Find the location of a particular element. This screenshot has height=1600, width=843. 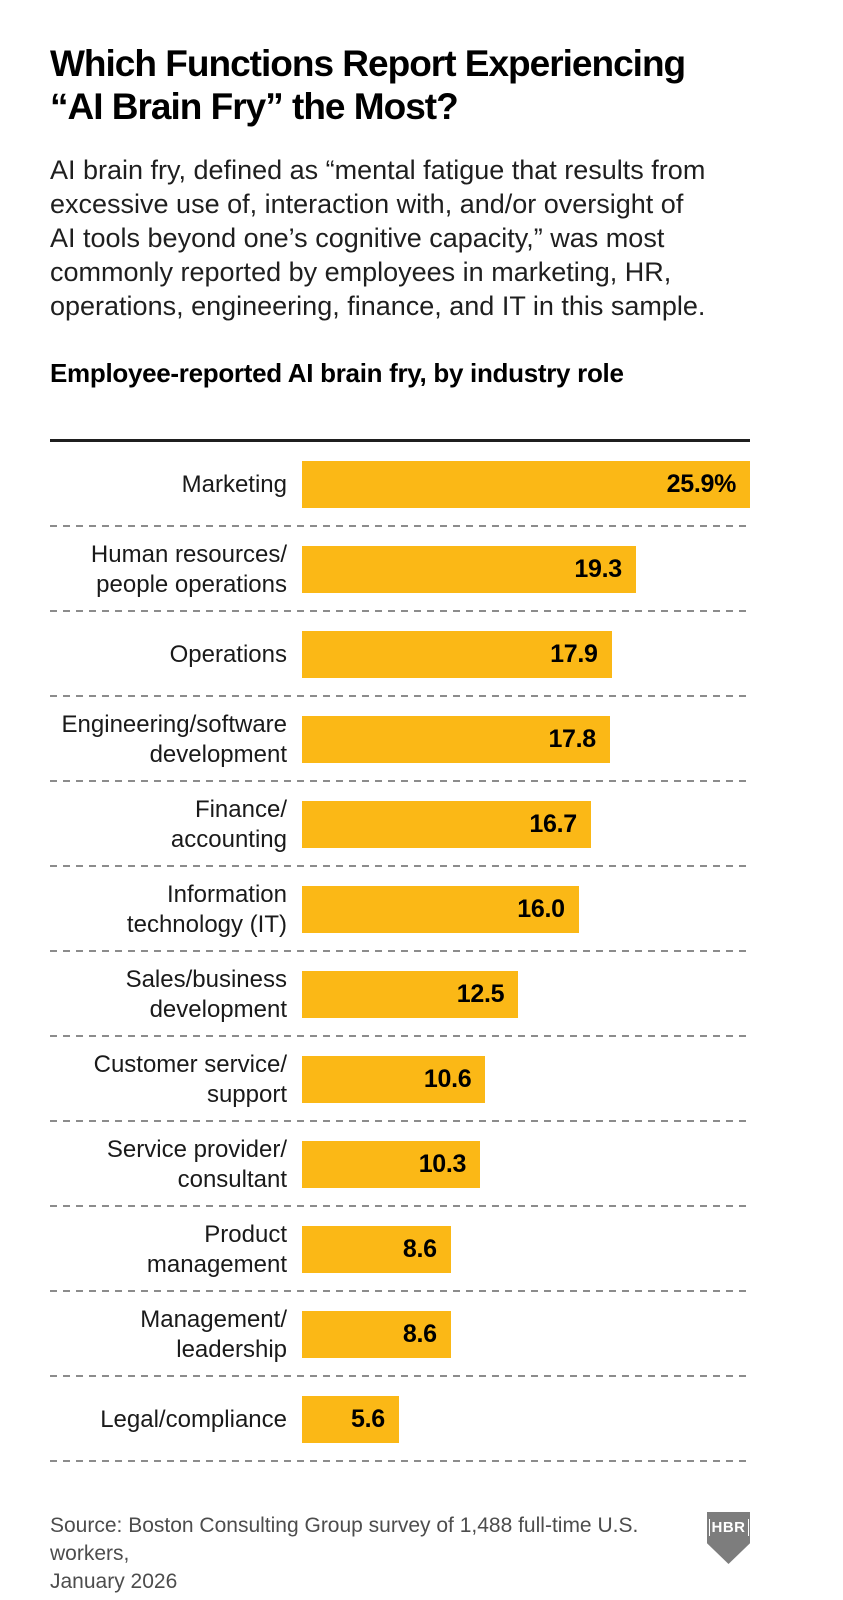

category-label: Marketing is located at coordinates (234, 484).